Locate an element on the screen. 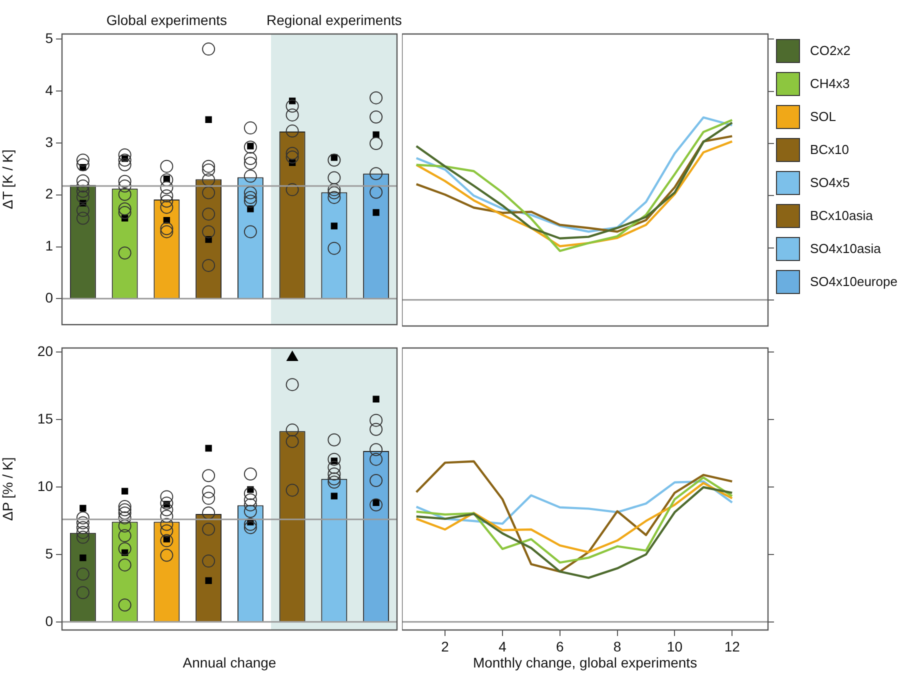 This screenshot has width=904, height=676. y-tick-label: 15 is located at coordinates (45, 418).